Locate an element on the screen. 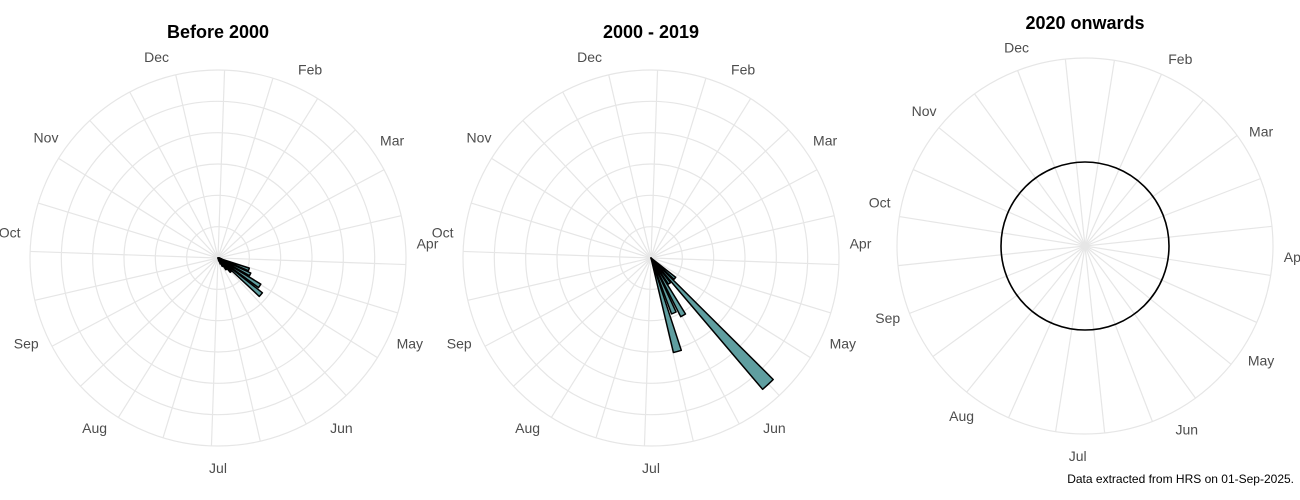  chart-title: 2020 onwards is located at coordinates (1084, 23).